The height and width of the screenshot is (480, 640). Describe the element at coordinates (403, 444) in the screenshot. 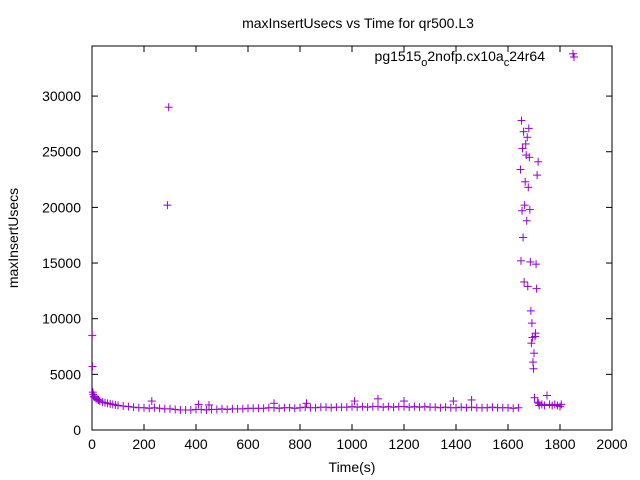

I see `x-tick-label: 1200` at that location.